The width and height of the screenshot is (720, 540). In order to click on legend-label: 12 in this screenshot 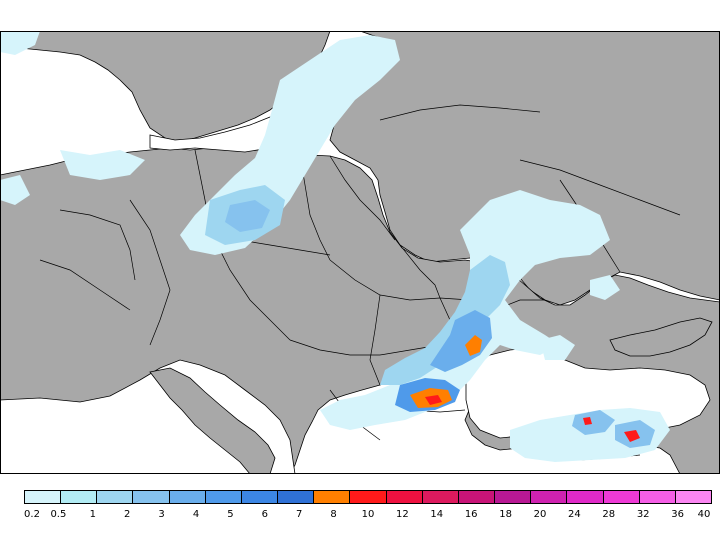, I will do `click(402, 514)`.